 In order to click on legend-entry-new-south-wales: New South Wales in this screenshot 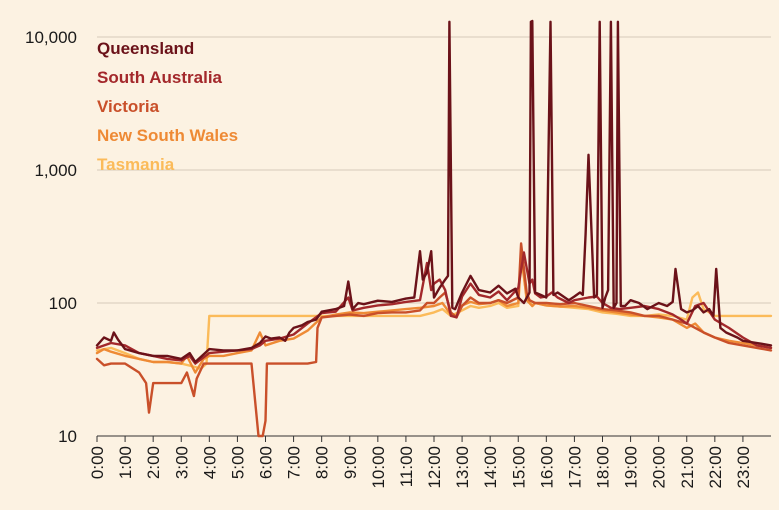, I will do `click(167, 135)`.